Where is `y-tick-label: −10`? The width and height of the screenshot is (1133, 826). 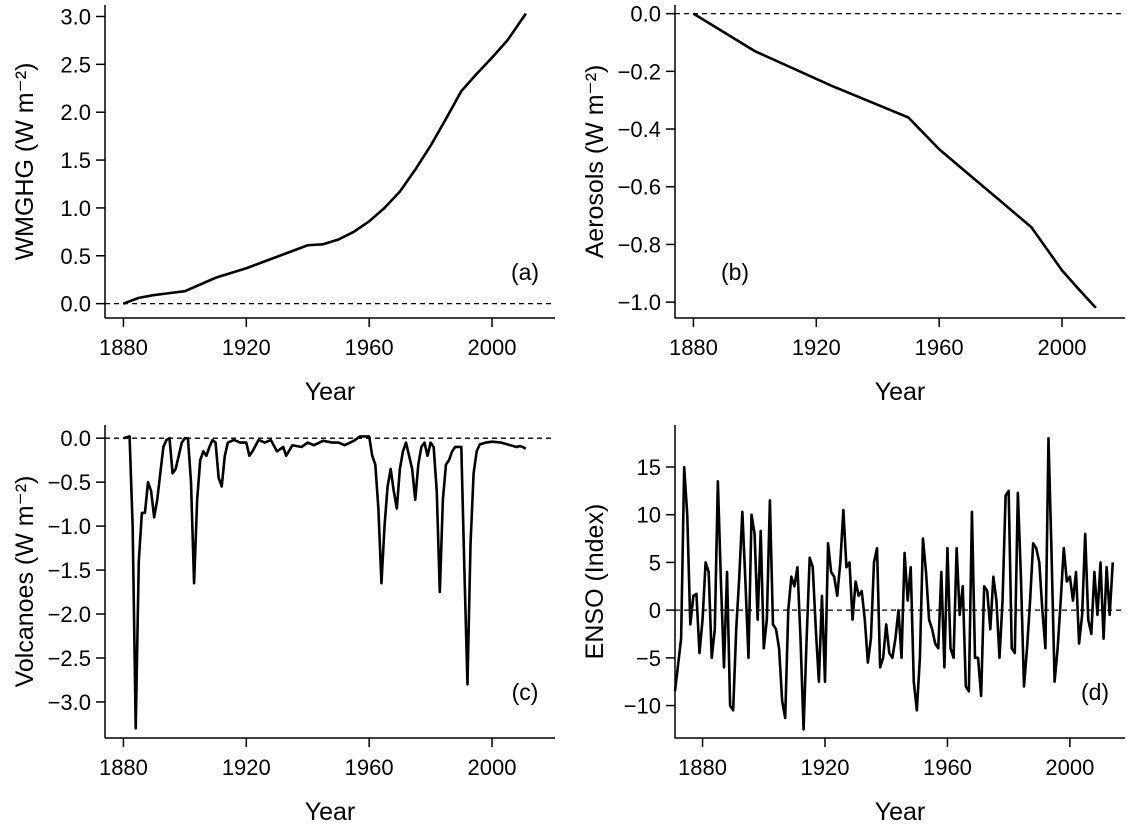
y-tick-label: −10 is located at coordinates (642, 706).